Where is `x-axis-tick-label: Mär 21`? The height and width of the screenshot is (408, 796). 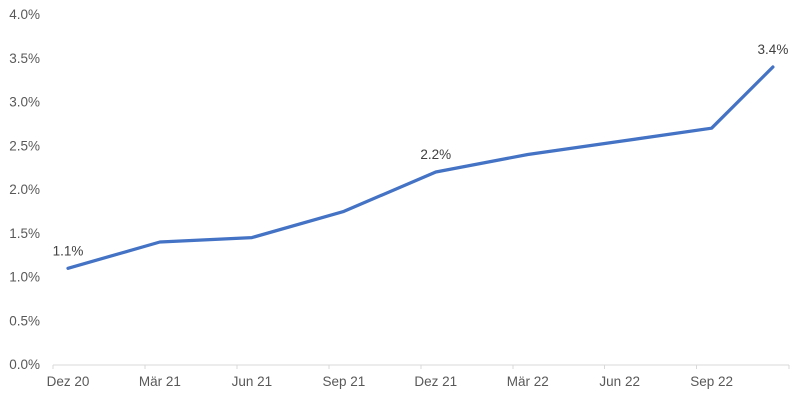 x-axis-tick-label: Mär 21 is located at coordinates (160, 381).